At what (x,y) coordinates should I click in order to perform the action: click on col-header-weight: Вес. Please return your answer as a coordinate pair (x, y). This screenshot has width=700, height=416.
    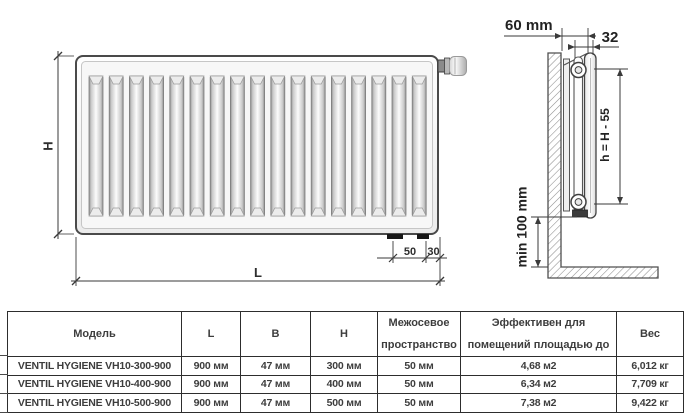
    Looking at the image, I should click on (650, 334).